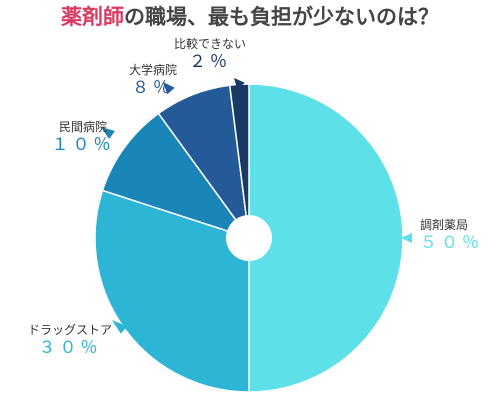 This screenshot has height=400, width=500. What do you see at coordinates (281, 17) in the screenshot?
I see `chart-title-rest: の職場、最も負担が少ないのは？` at bounding box center [281, 17].